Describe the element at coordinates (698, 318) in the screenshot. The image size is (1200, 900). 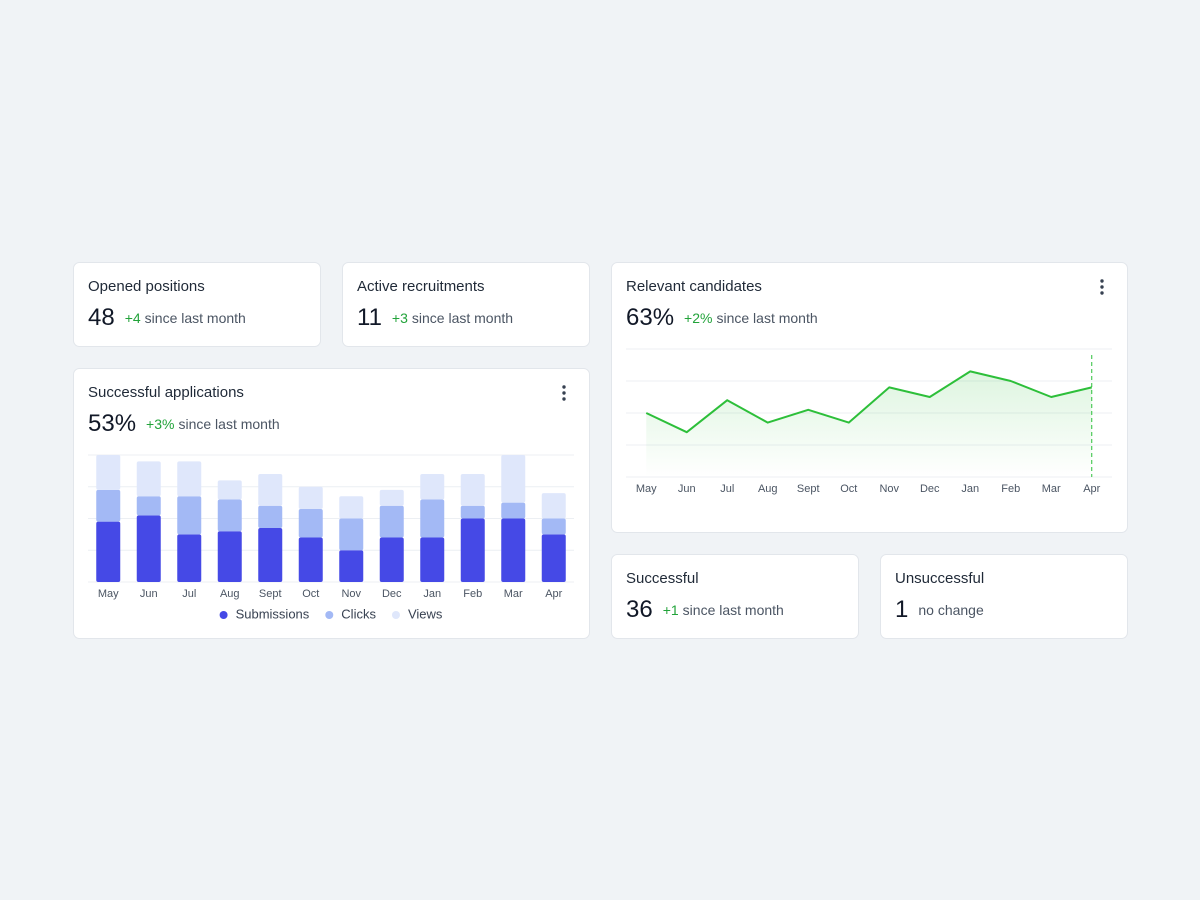
I see `headline-delta: +2%` at that location.